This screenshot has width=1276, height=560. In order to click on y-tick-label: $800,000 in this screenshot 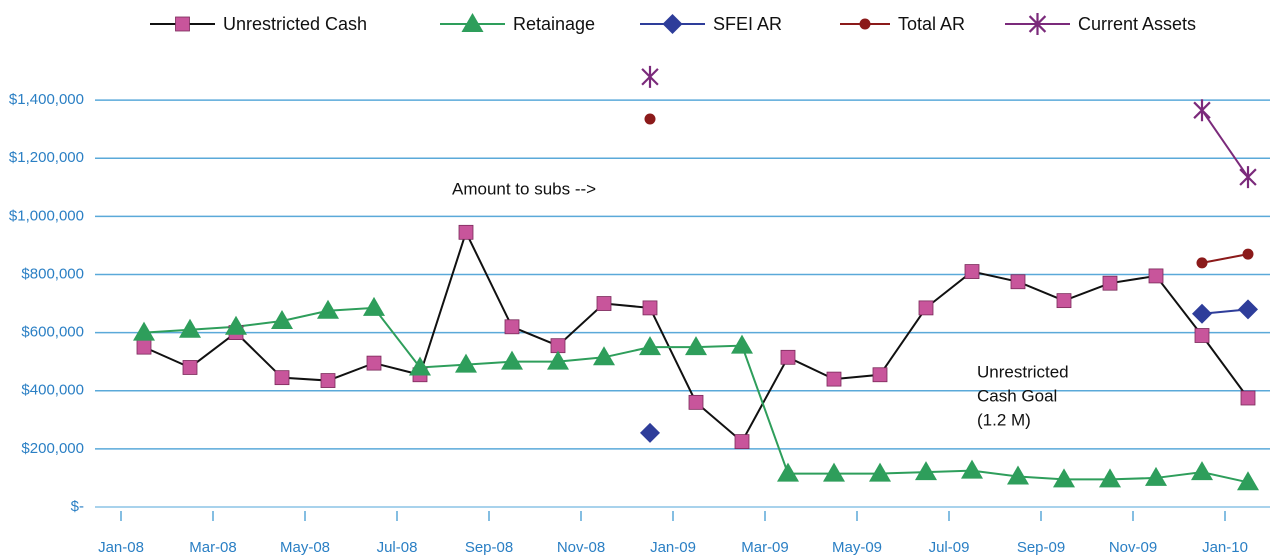, I will do `click(52, 273)`.